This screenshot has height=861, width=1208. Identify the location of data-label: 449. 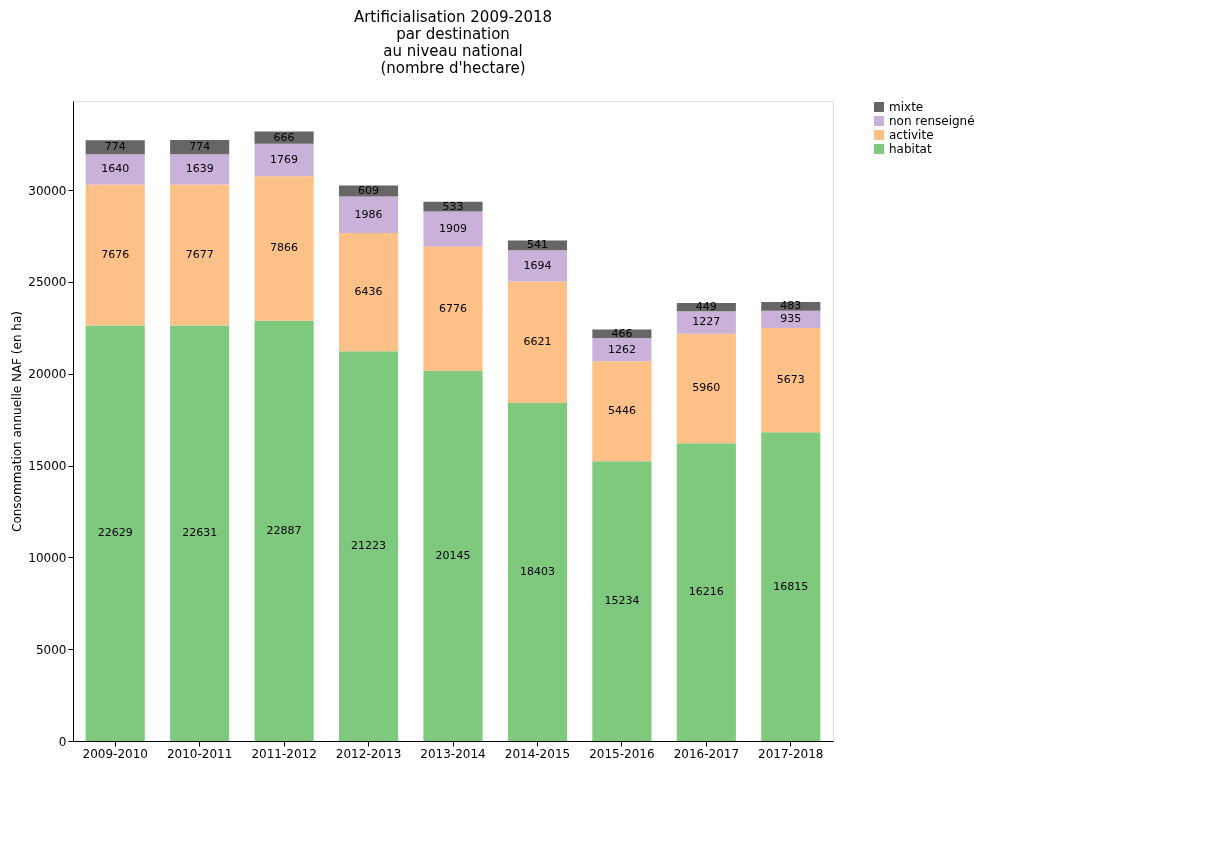
(706, 307).